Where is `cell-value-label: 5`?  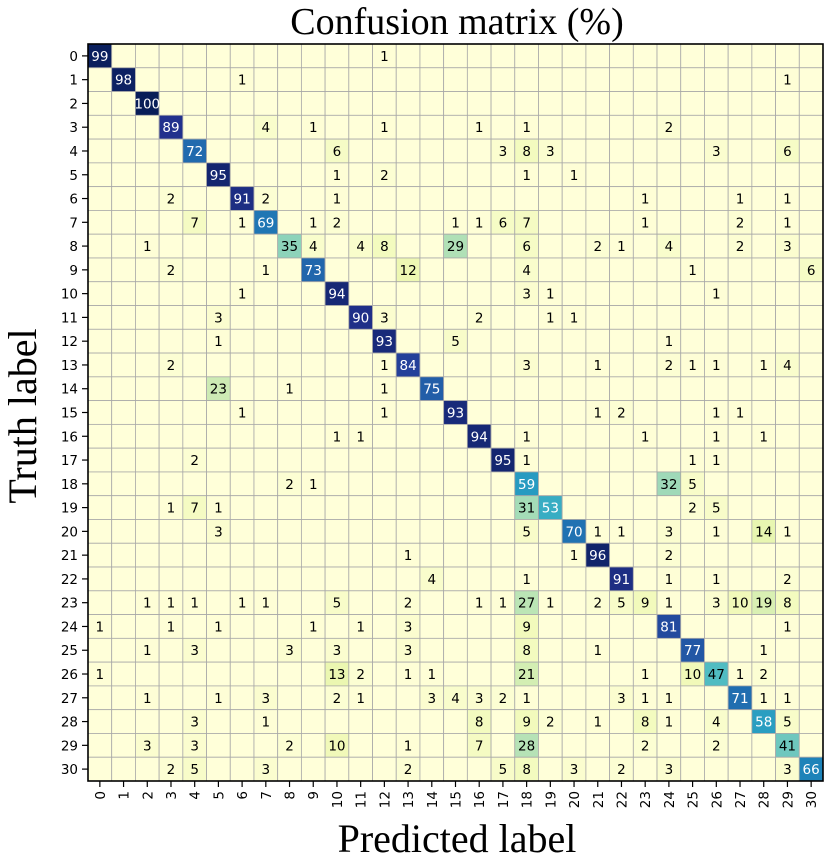
cell-value-label: 5 is located at coordinates (455, 342).